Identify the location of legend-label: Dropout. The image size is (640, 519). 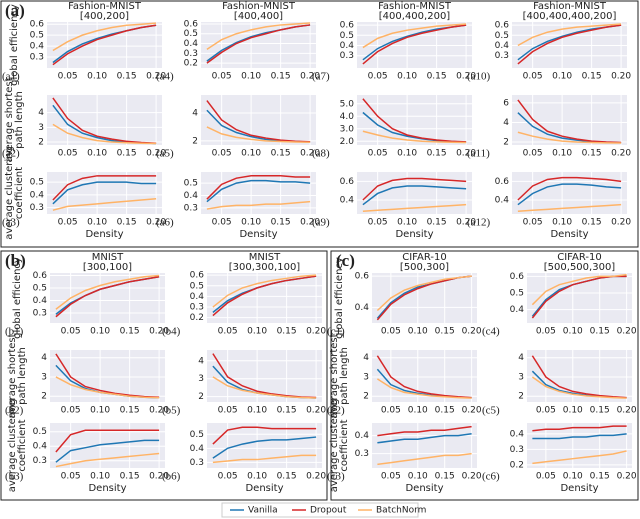
(328, 511).